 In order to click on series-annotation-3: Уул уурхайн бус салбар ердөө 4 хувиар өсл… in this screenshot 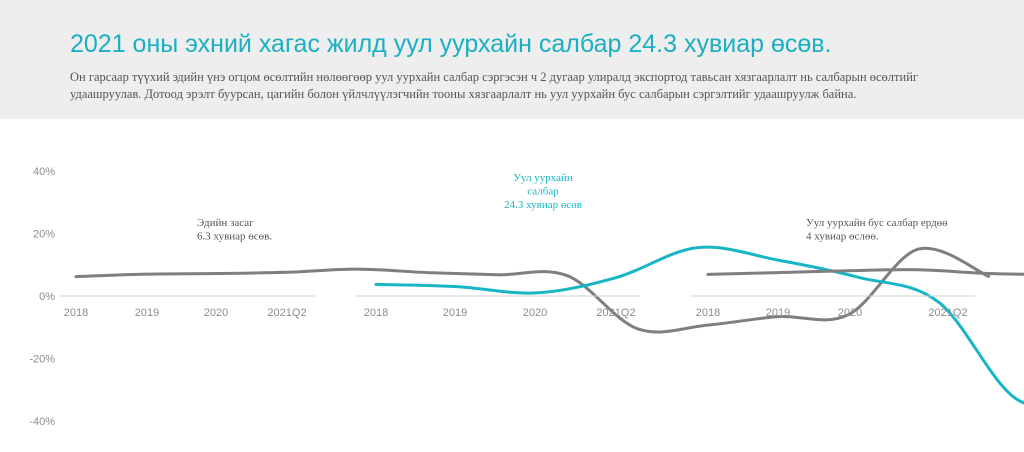, I will do `click(877, 230)`.